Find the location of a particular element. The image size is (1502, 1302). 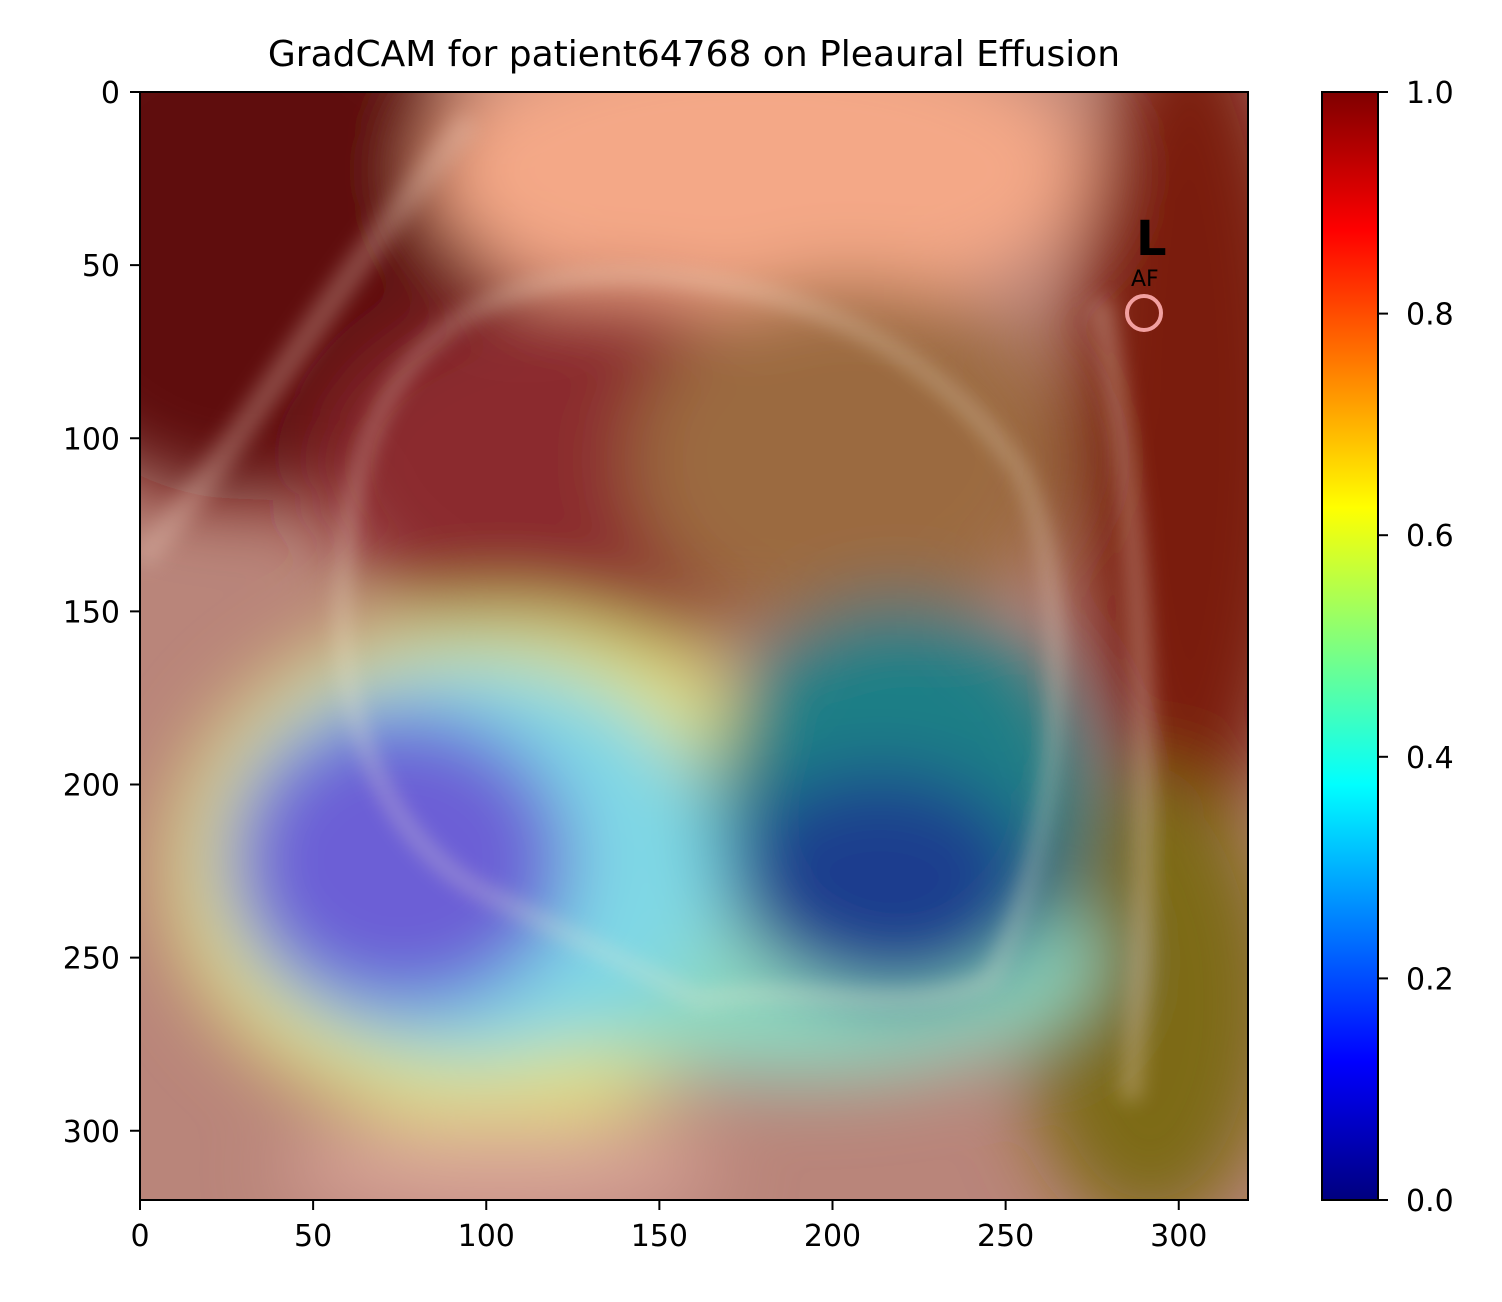

overlay-marker-circle is located at coordinates (1144, 313).